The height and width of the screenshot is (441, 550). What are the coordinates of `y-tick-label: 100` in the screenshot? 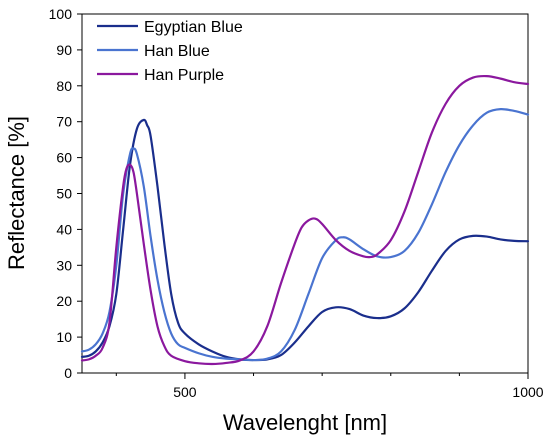 It's located at (61, 14).